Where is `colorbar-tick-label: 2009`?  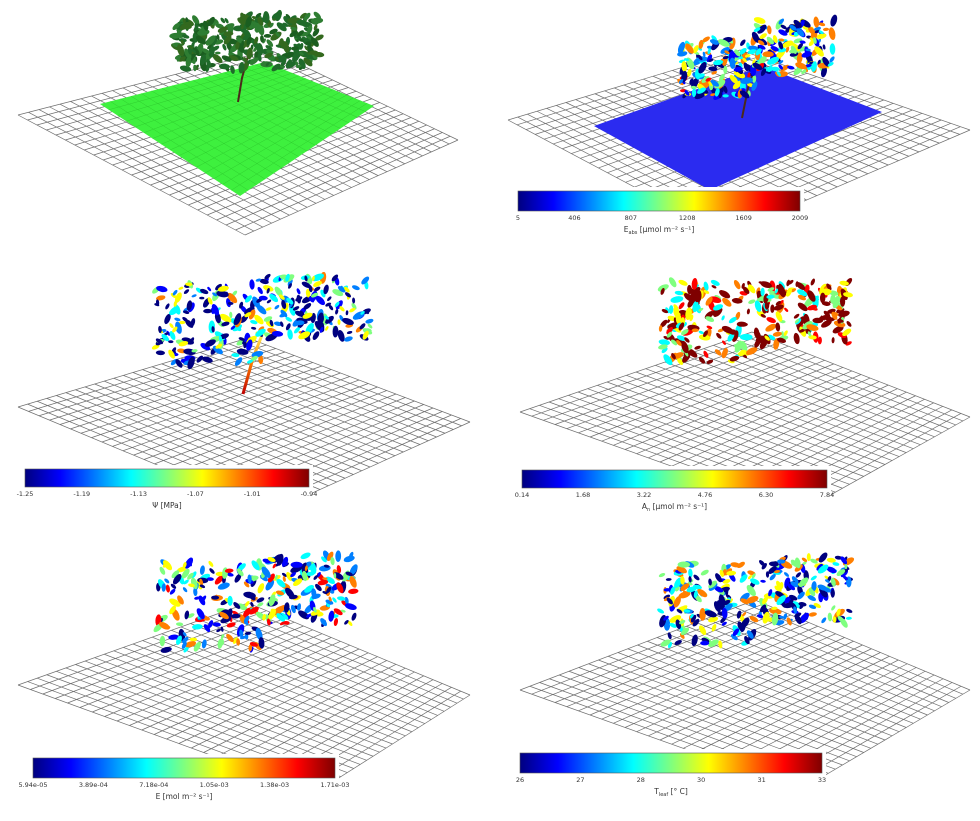
colorbar-tick-label: 2009 is located at coordinates (800, 218).